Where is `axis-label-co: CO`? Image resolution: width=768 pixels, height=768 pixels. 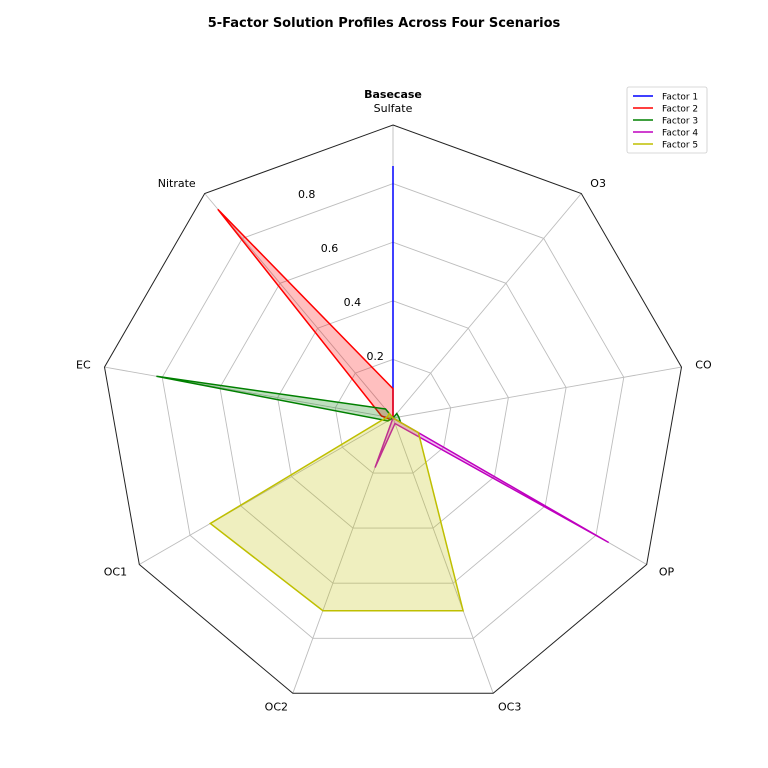
axis-label-co: CO is located at coordinates (703, 365).